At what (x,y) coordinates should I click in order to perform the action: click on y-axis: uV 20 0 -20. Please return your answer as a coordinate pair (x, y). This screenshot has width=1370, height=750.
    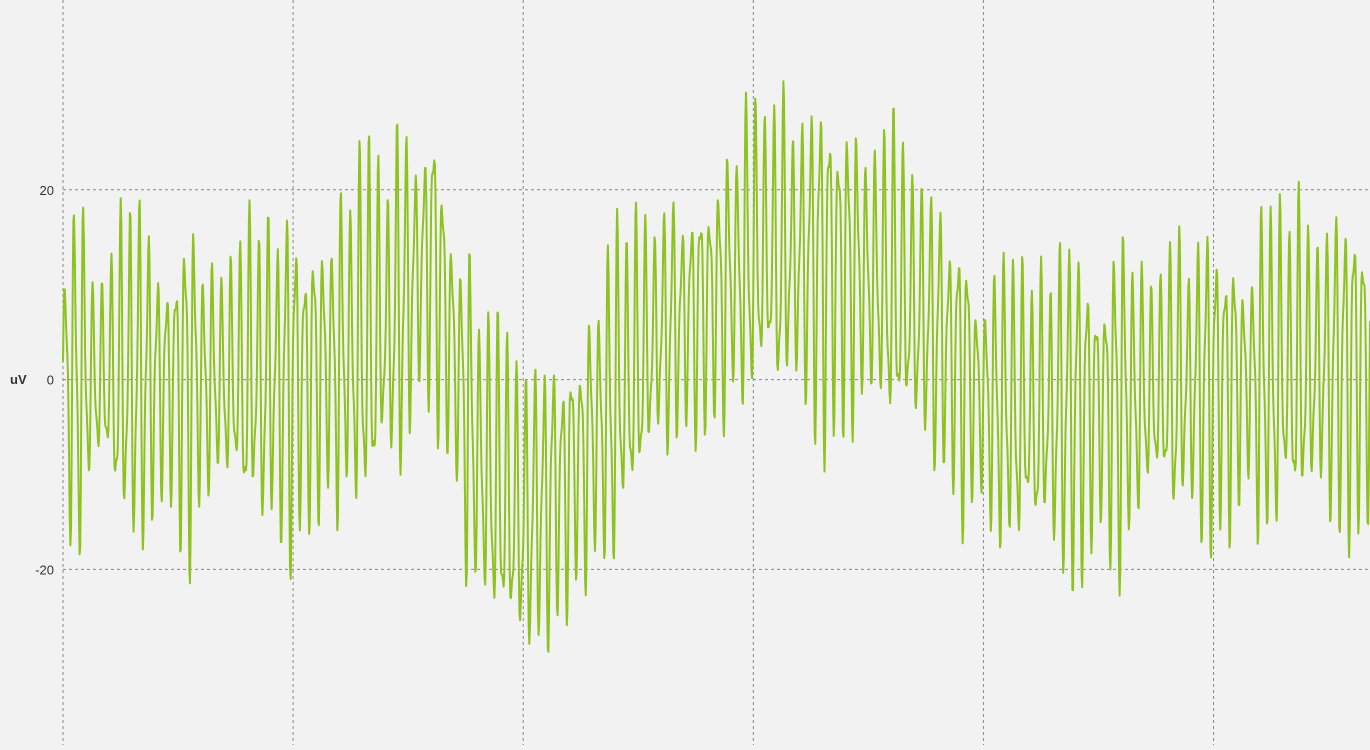
    Looking at the image, I should click on (32, 380).